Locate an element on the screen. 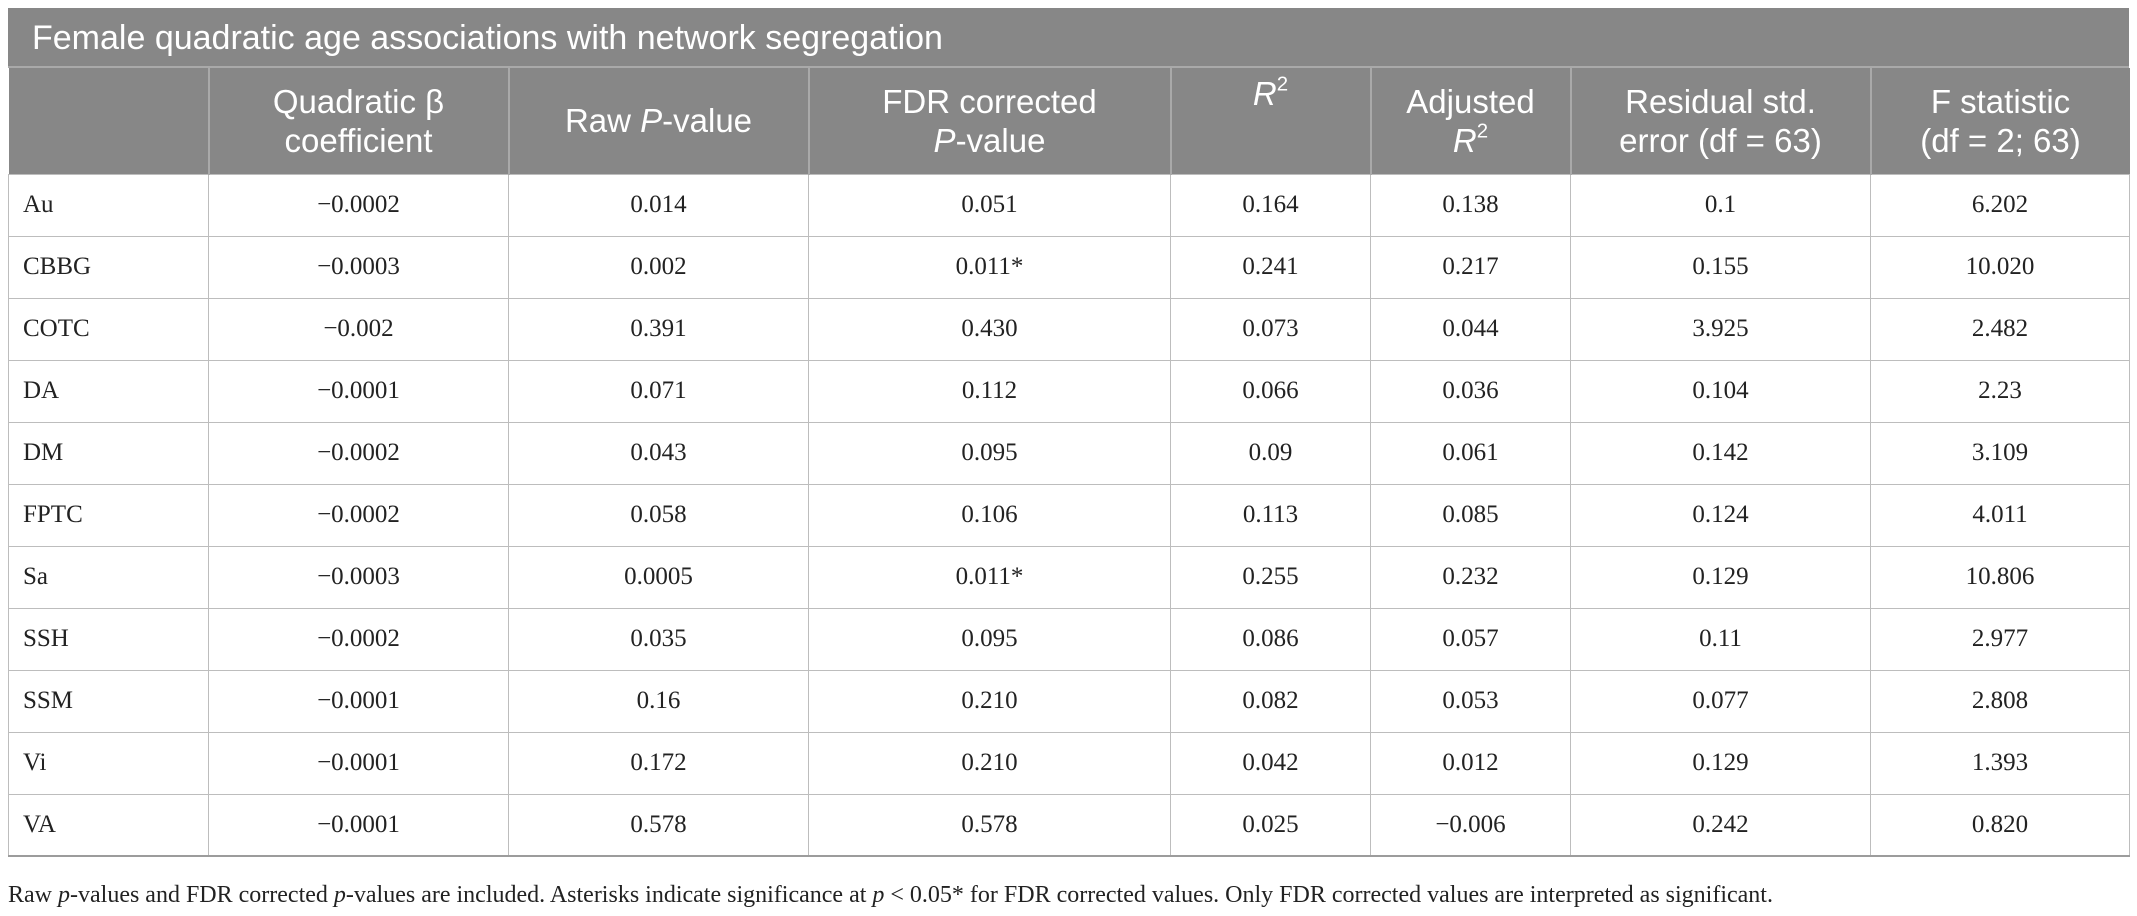  cell-adjusted-r2: 0.012 is located at coordinates (1470, 763).